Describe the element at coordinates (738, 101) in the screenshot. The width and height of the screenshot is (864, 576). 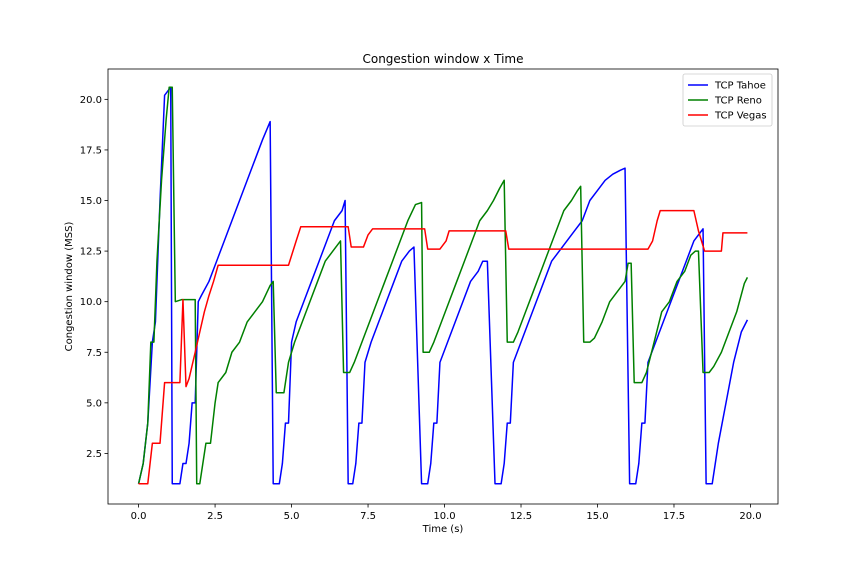
I see `legend-label: TCP Reno` at that location.